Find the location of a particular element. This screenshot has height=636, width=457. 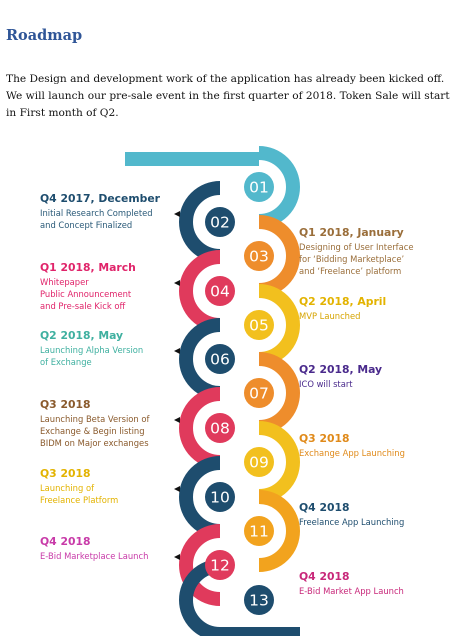

milestone-number: 03 is located at coordinates (259, 257).